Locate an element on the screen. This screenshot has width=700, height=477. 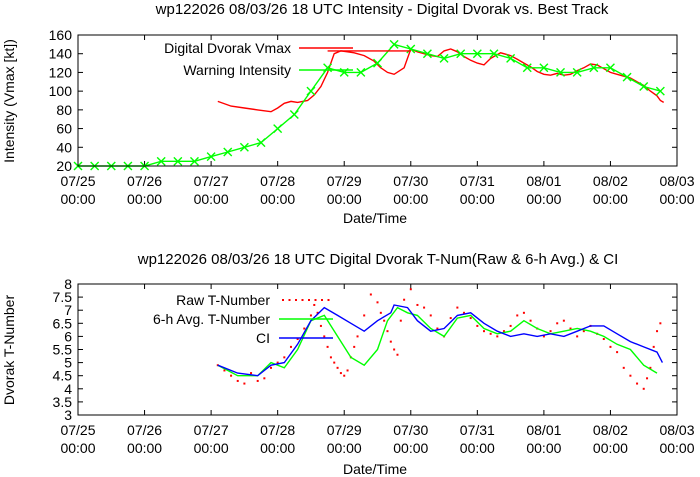
tnum-x-axis-label: Date/Time is located at coordinates (375, 469).